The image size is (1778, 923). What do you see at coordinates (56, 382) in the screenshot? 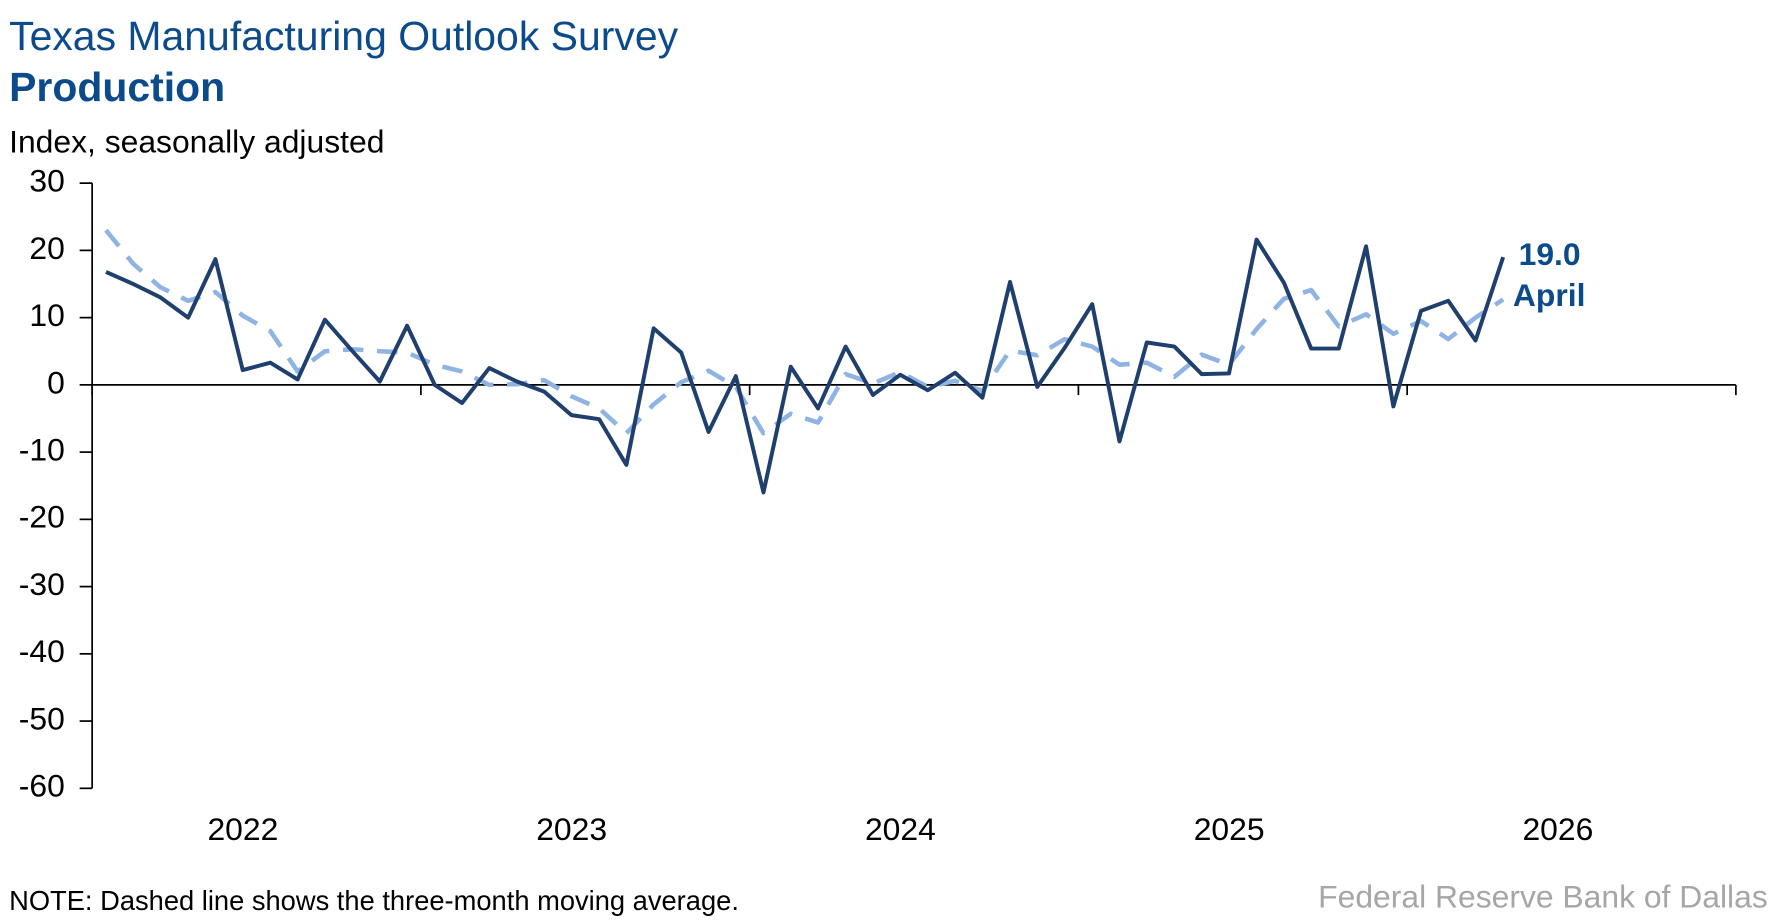
I see `y-tick-label: 0` at bounding box center [56, 382].